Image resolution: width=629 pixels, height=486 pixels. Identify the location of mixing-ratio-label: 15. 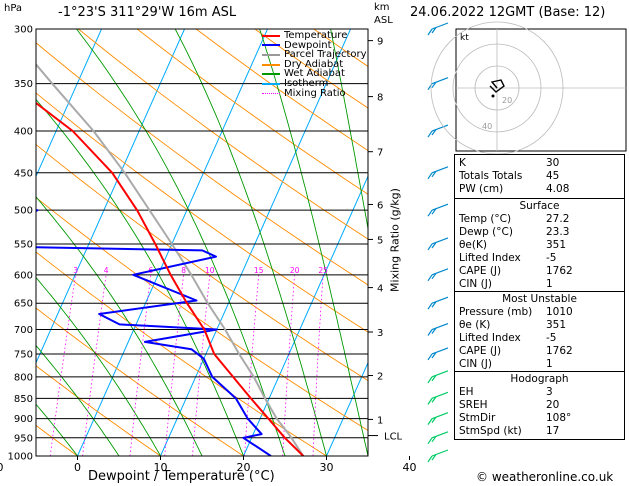
(259, 270).